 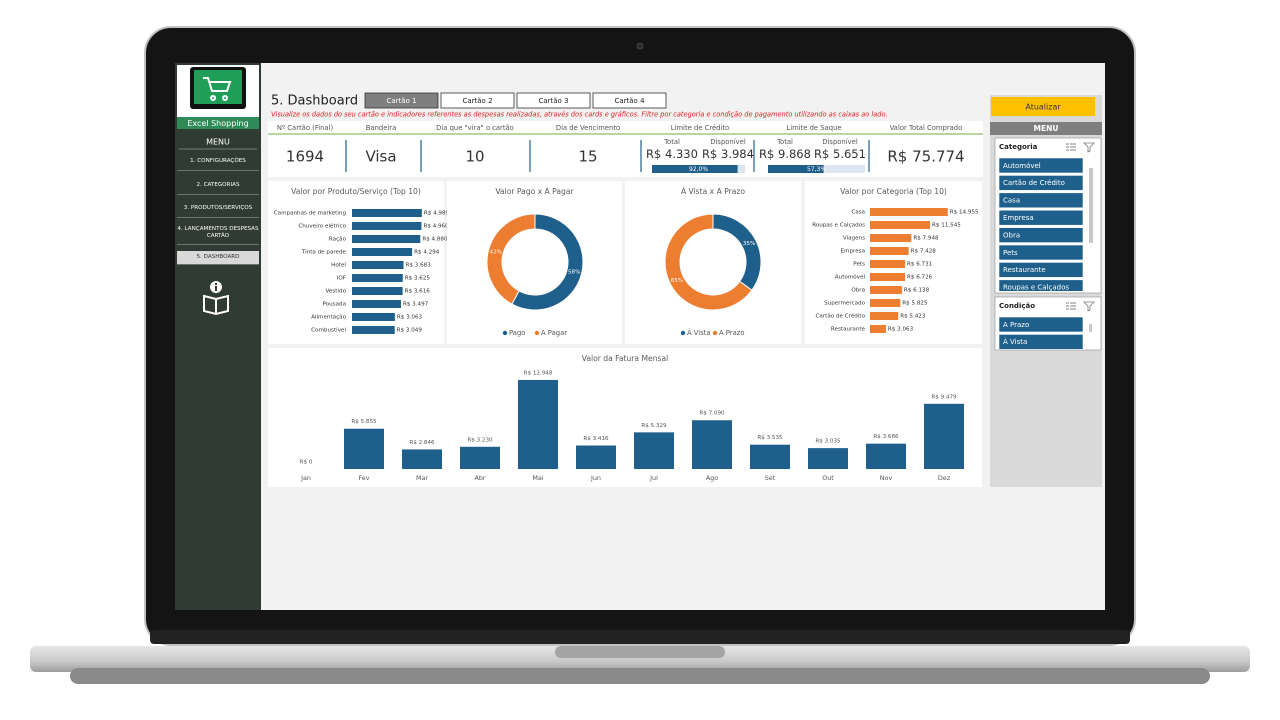 I want to click on card-tab-label: Cartão 2, so click(x=477, y=101).